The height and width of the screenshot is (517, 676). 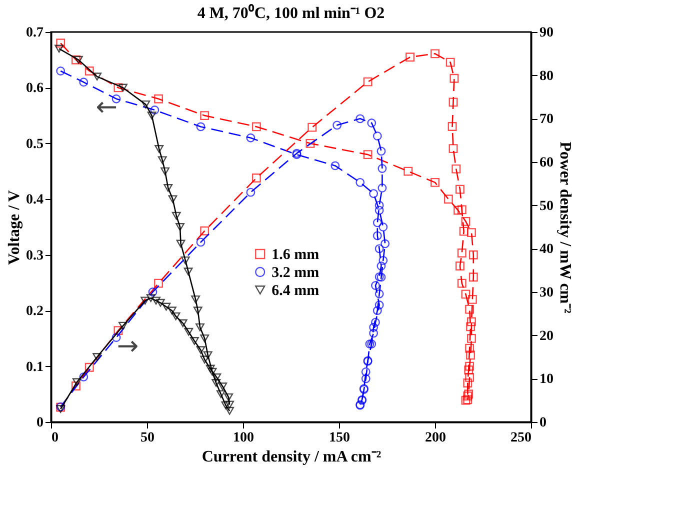 What do you see at coordinates (296, 291) in the screenshot?
I see `legend-label: 6.4 mm` at bounding box center [296, 291].